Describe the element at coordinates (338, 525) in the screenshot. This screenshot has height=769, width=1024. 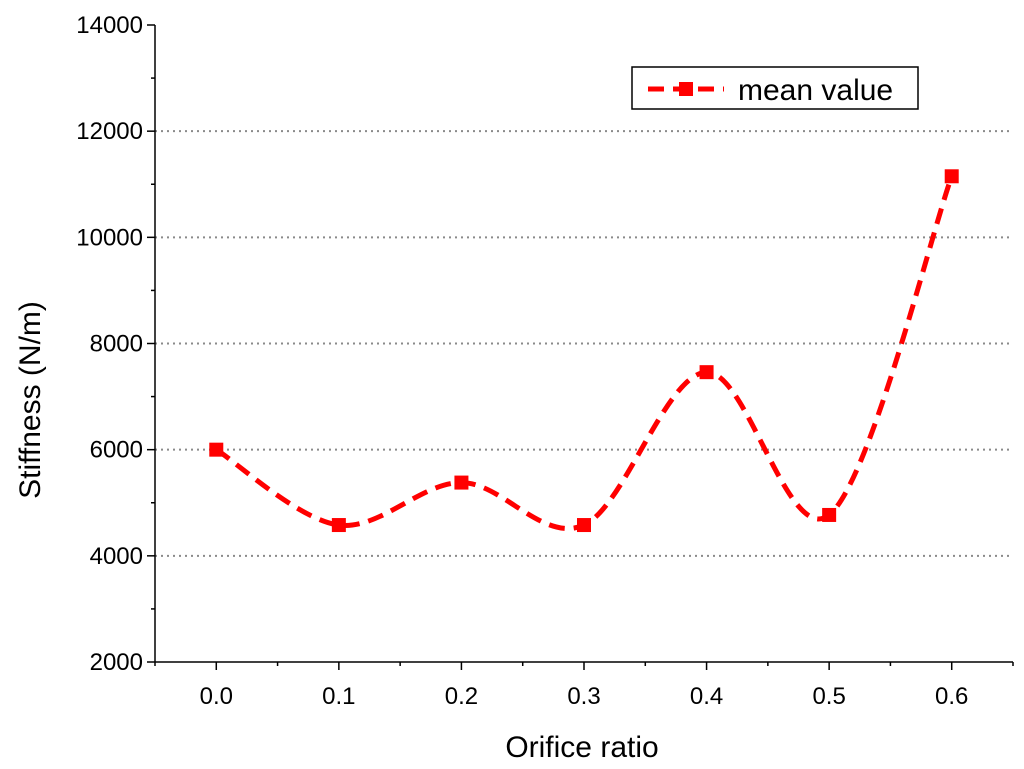
I see `data-point-0.1` at that location.